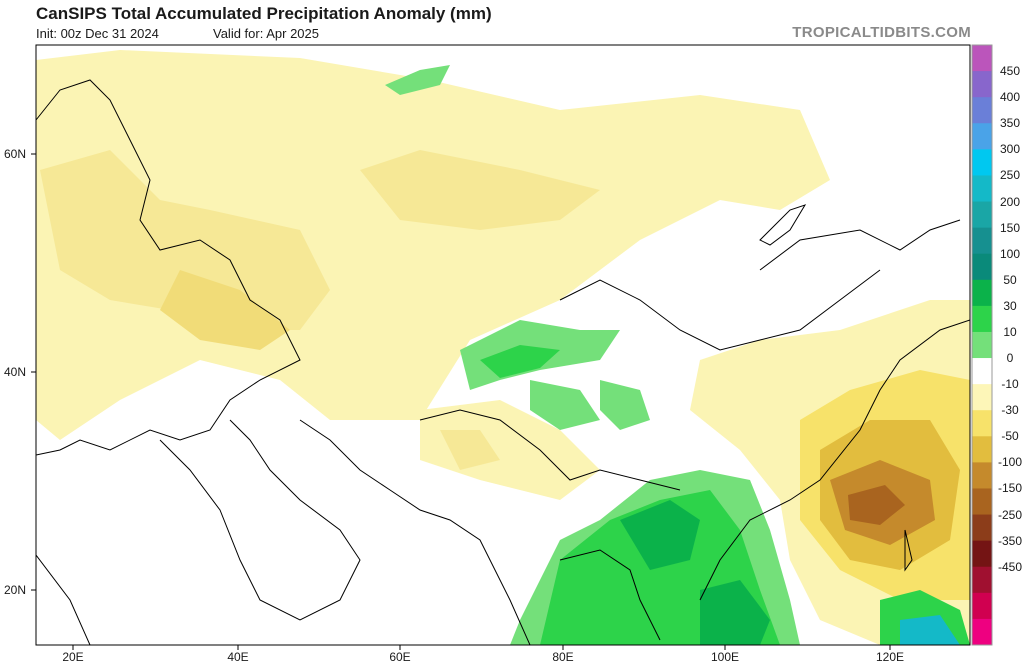  What do you see at coordinates (1010, 566) in the screenshot?
I see `colorbar-label: -450` at bounding box center [1010, 566].